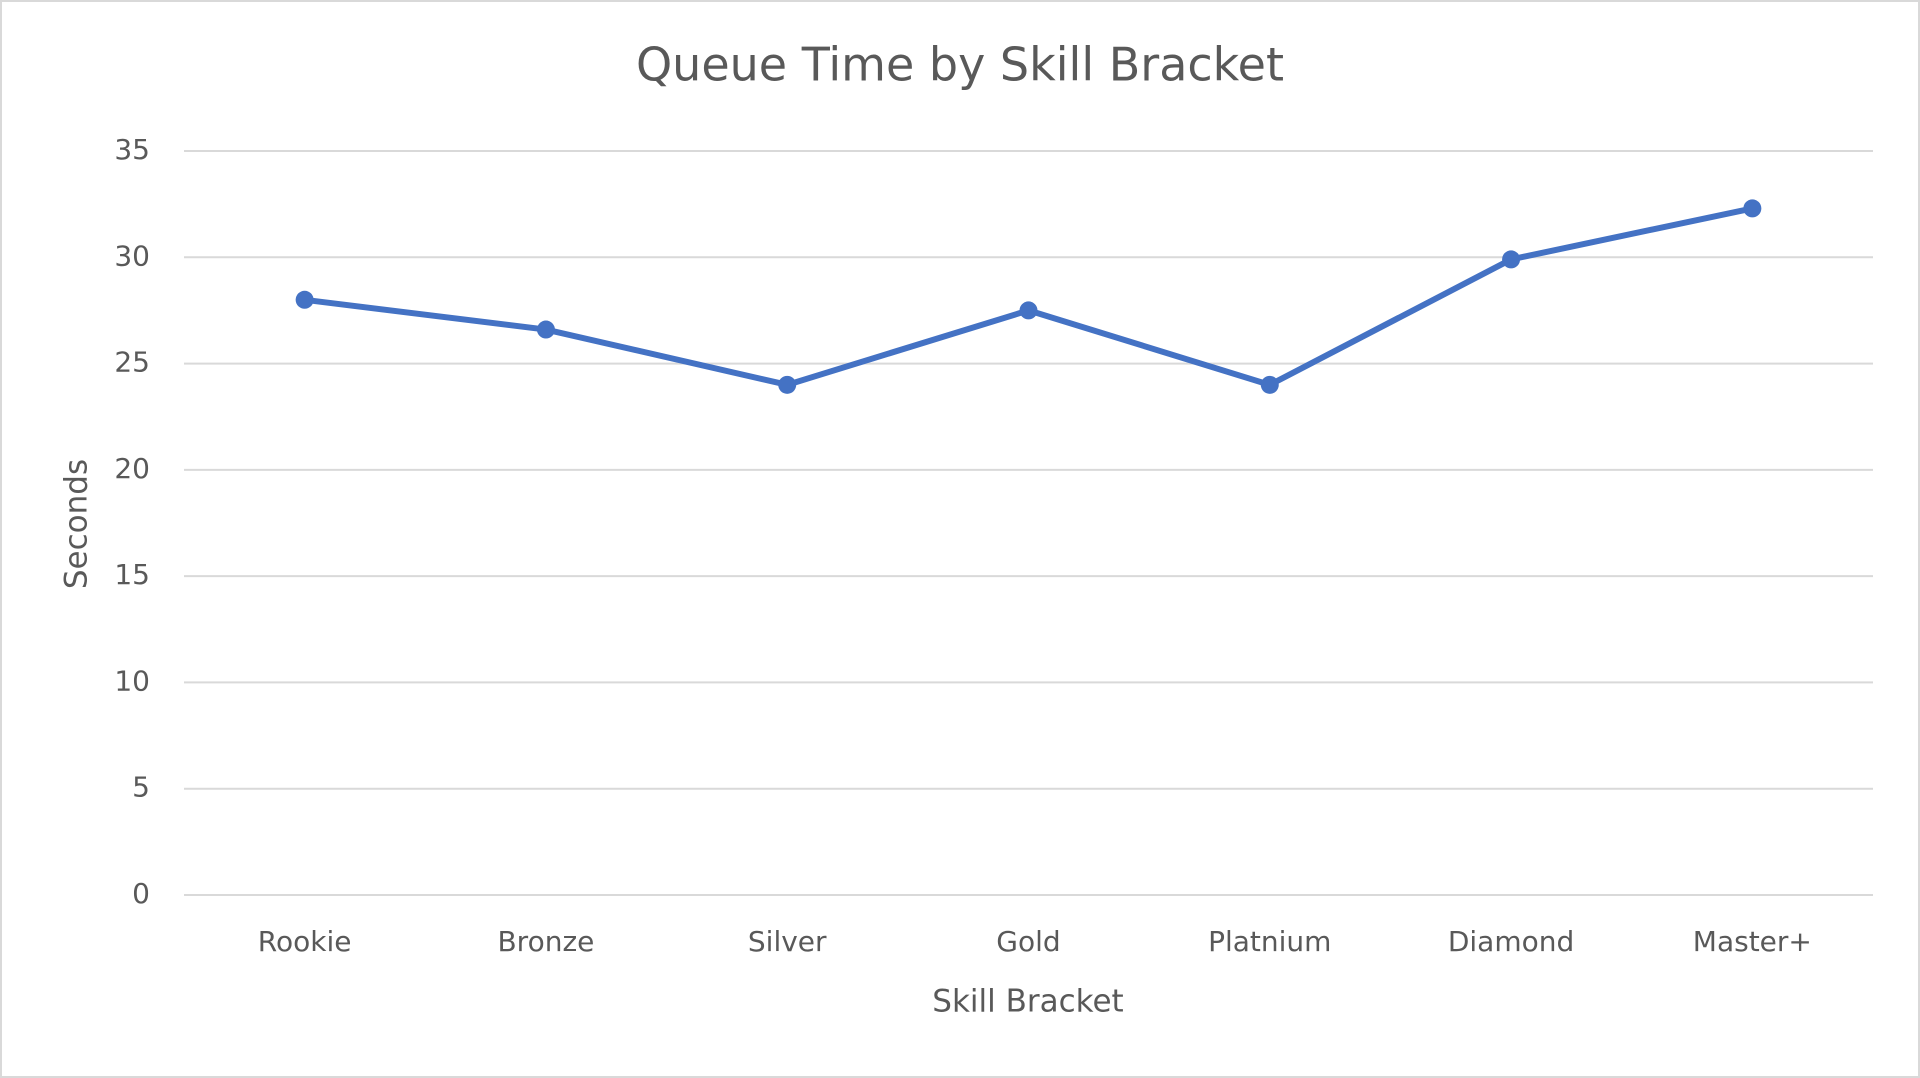 This screenshot has height=1078, width=1920. What do you see at coordinates (1027, 1002) in the screenshot?
I see `x-axis-title: Skill Bracket` at bounding box center [1027, 1002].